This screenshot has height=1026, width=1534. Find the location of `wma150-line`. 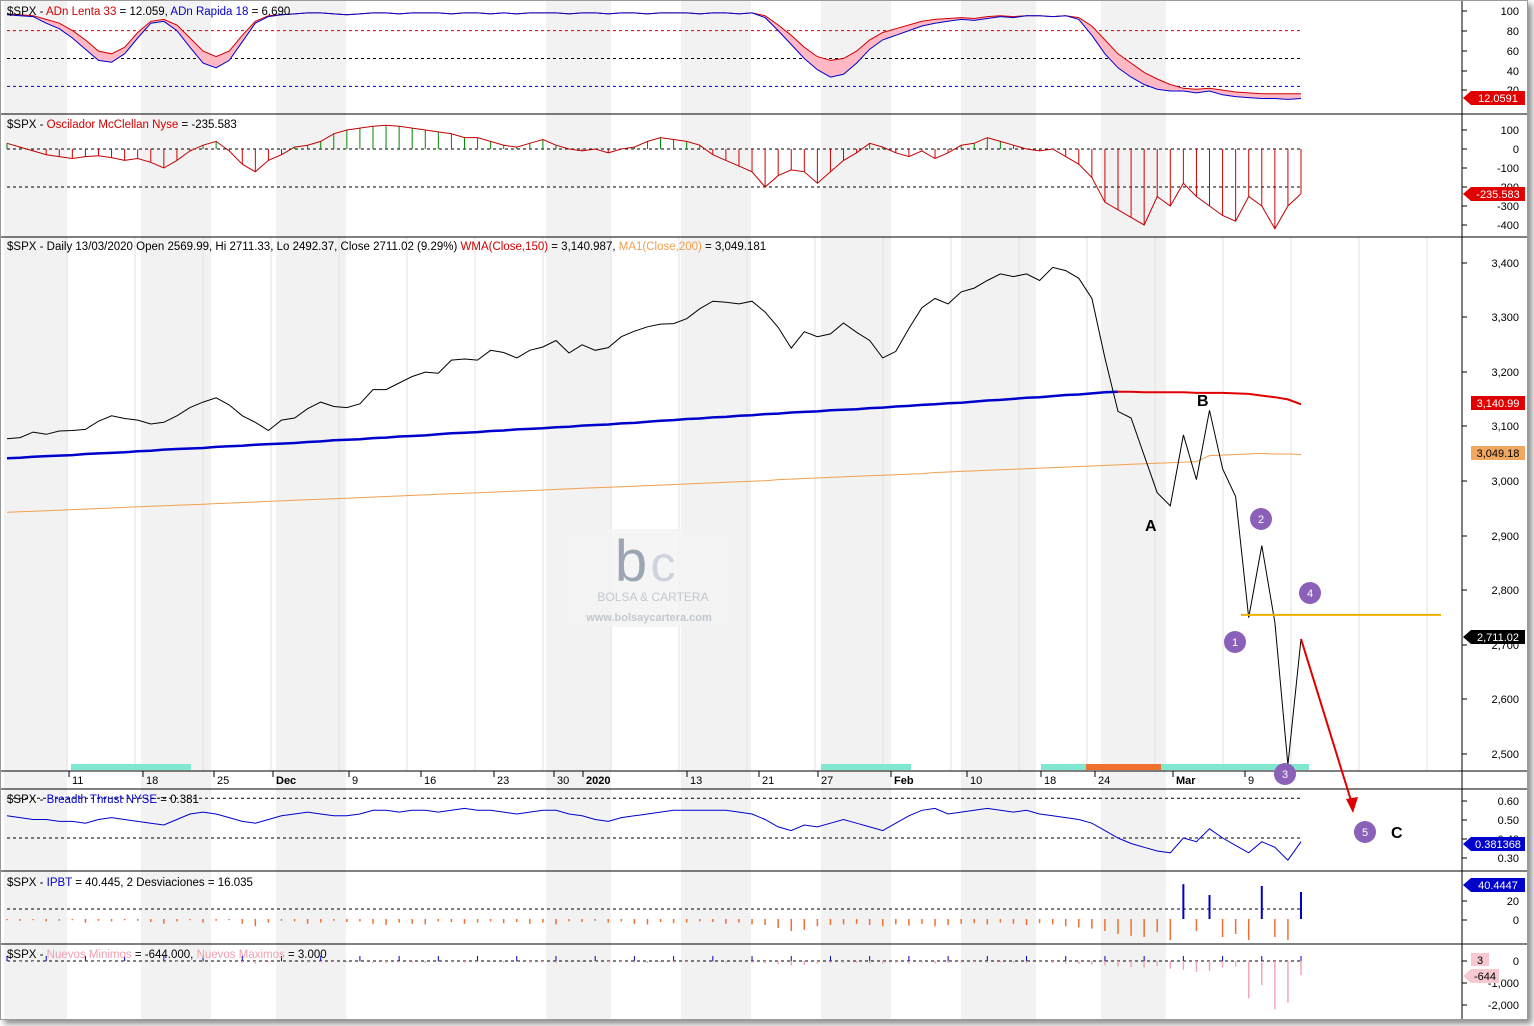

wma150-line is located at coordinates (562, 425).